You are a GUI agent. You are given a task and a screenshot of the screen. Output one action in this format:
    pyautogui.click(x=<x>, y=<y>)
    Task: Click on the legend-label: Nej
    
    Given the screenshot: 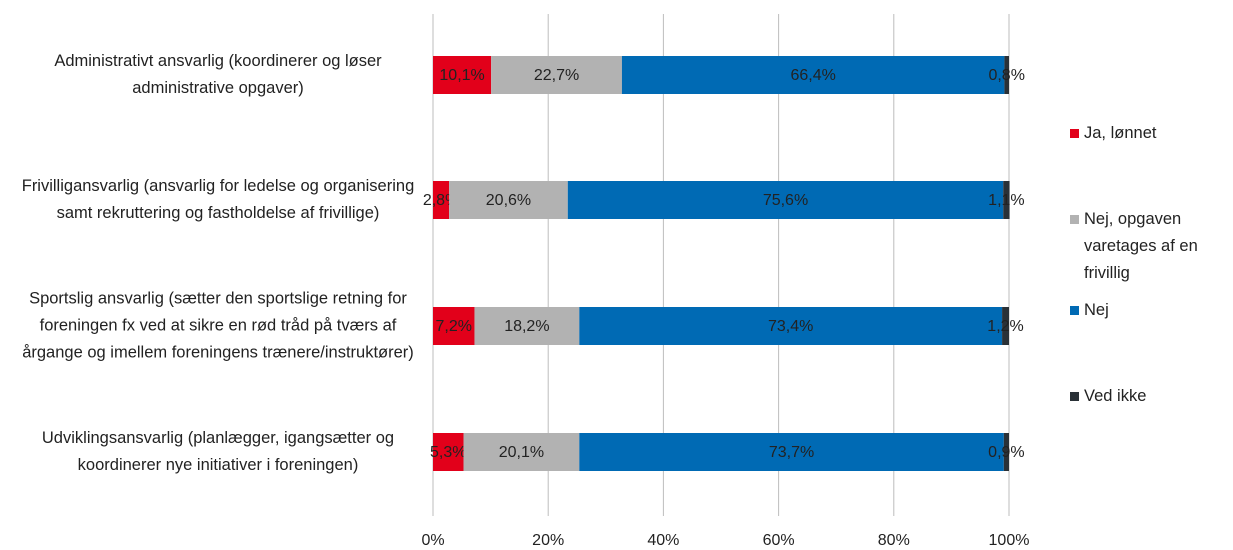 What is the action you would take?
    pyautogui.click(x=1096, y=310)
    